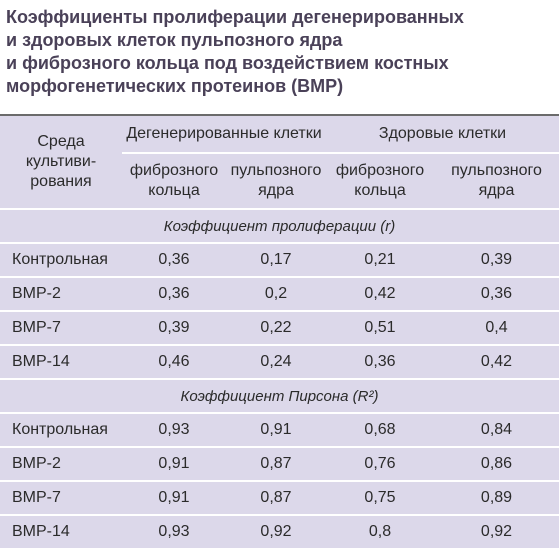 The width and height of the screenshot is (559, 558). Describe the element at coordinates (442, 134) in the screenshot. I see `group-header: Здоровые клетки` at that location.